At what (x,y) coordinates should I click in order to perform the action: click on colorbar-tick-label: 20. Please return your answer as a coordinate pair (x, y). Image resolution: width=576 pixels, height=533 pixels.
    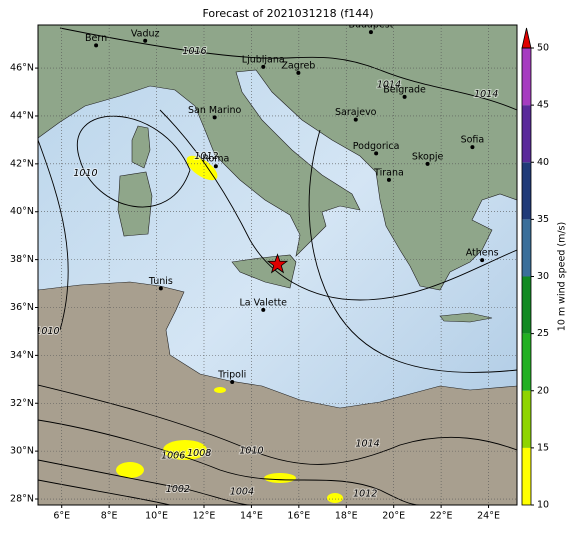
    Looking at the image, I should click on (543, 390).